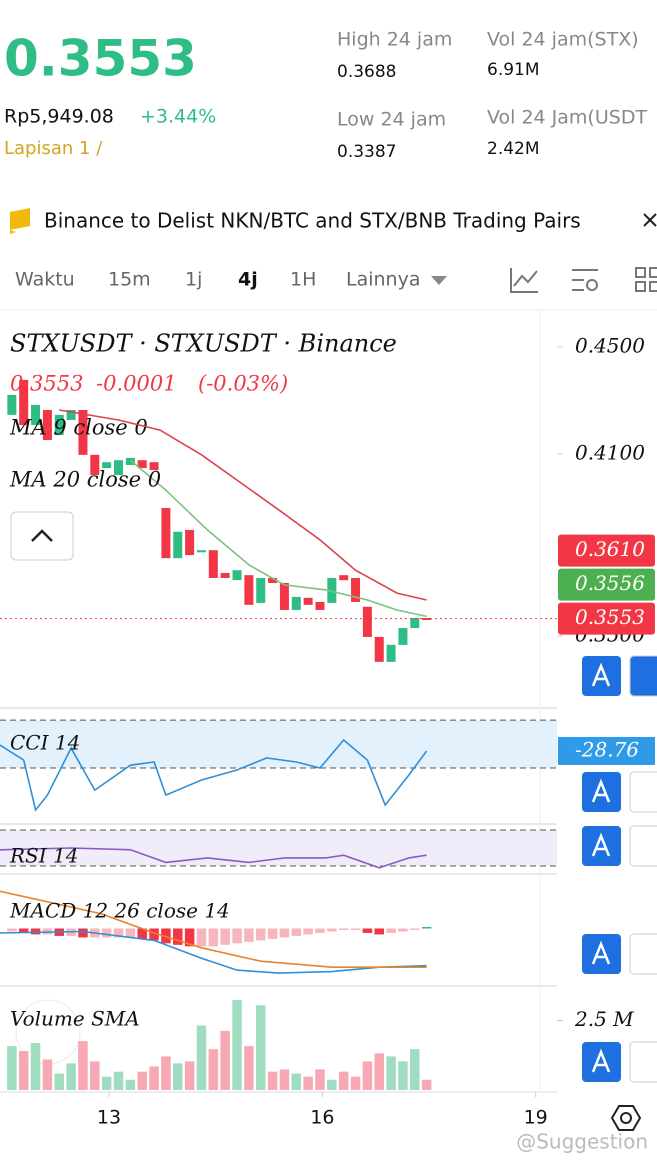  I want to click on cci-value: -28.76, so click(607, 749).